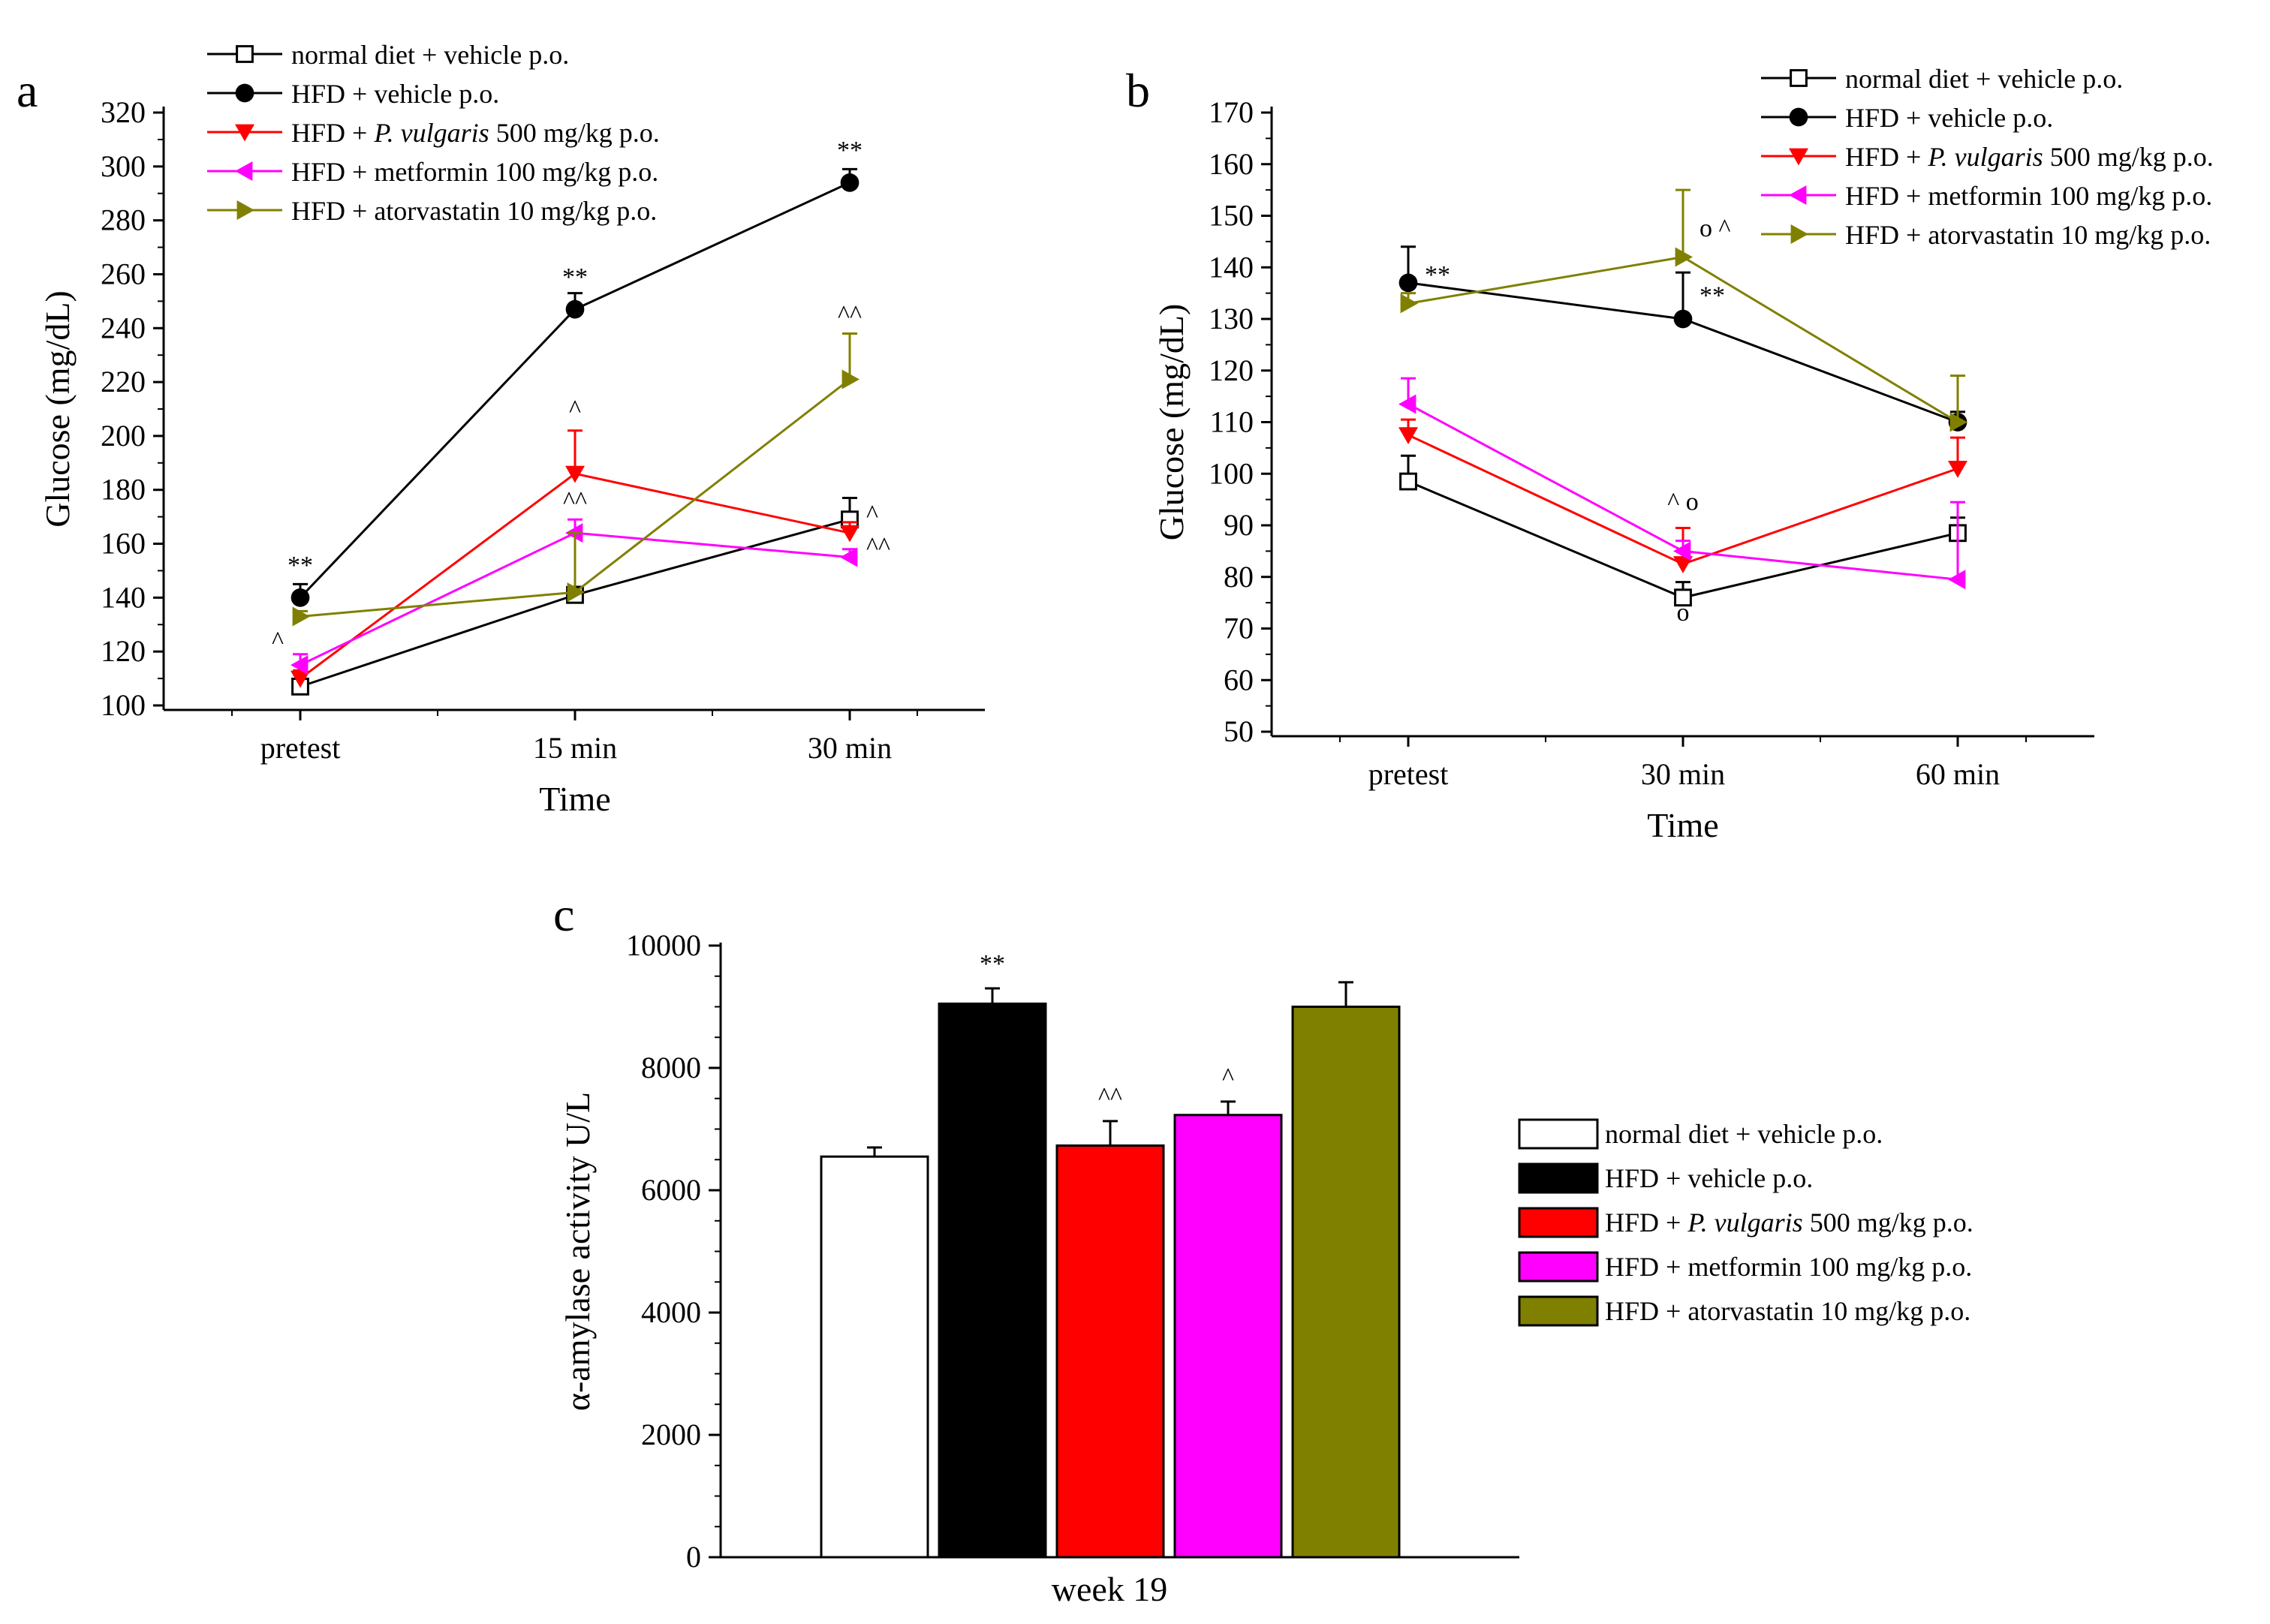 The height and width of the screenshot is (1624, 2270). Describe the element at coordinates (664, 945) in the screenshot. I see `y-tick-label: 10000` at that location.